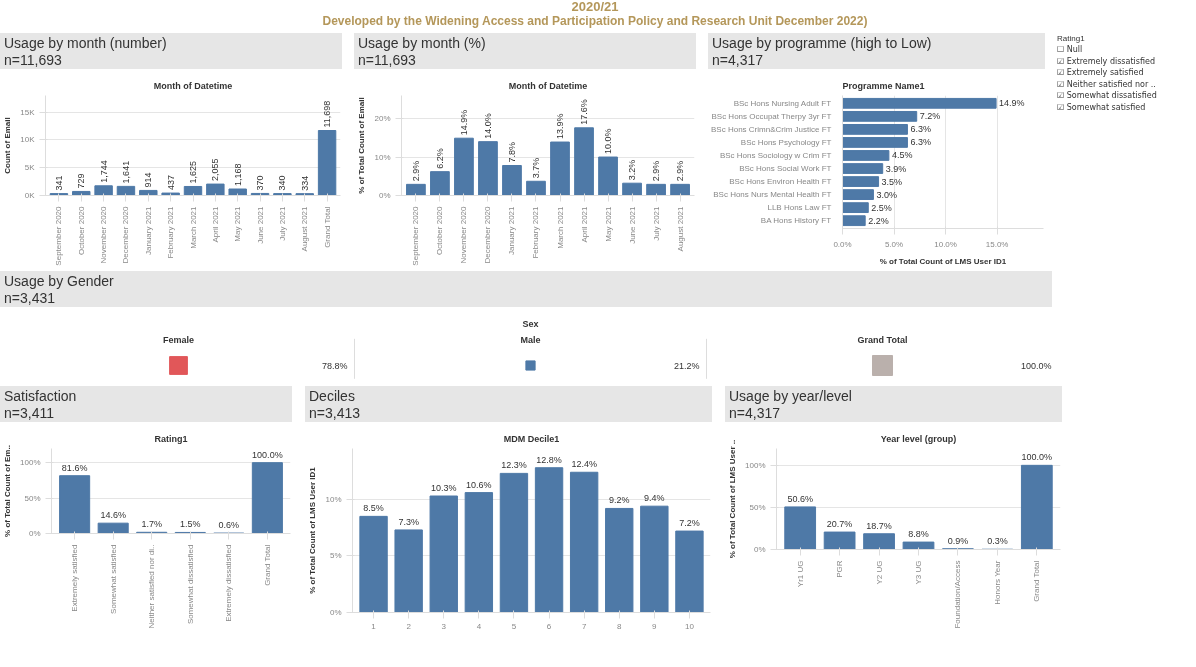 The width and height of the screenshot is (1196, 667). I want to click on x-tick-label: 5, so click(514, 626).